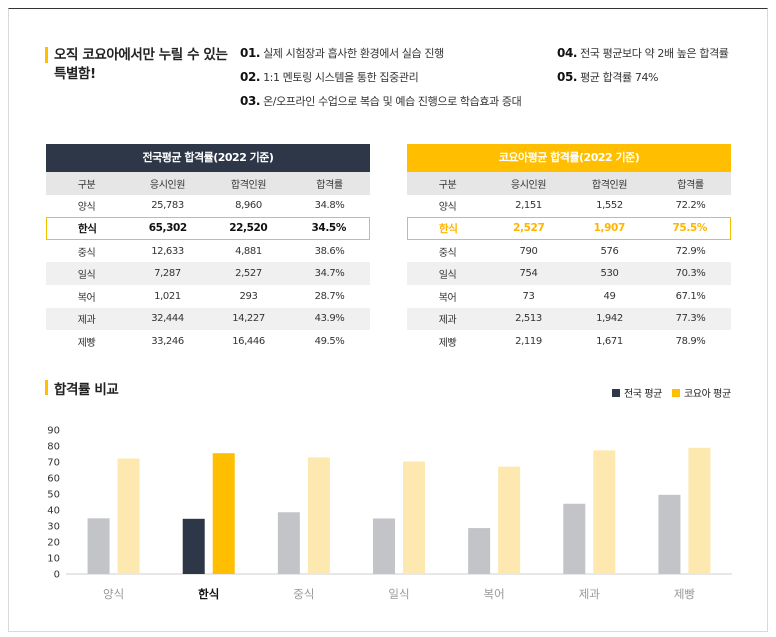 This screenshot has width=776, height=637. What do you see at coordinates (248, 228) in the screenshot?
I see `table-cell: 22,520` at bounding box center [248, 228].